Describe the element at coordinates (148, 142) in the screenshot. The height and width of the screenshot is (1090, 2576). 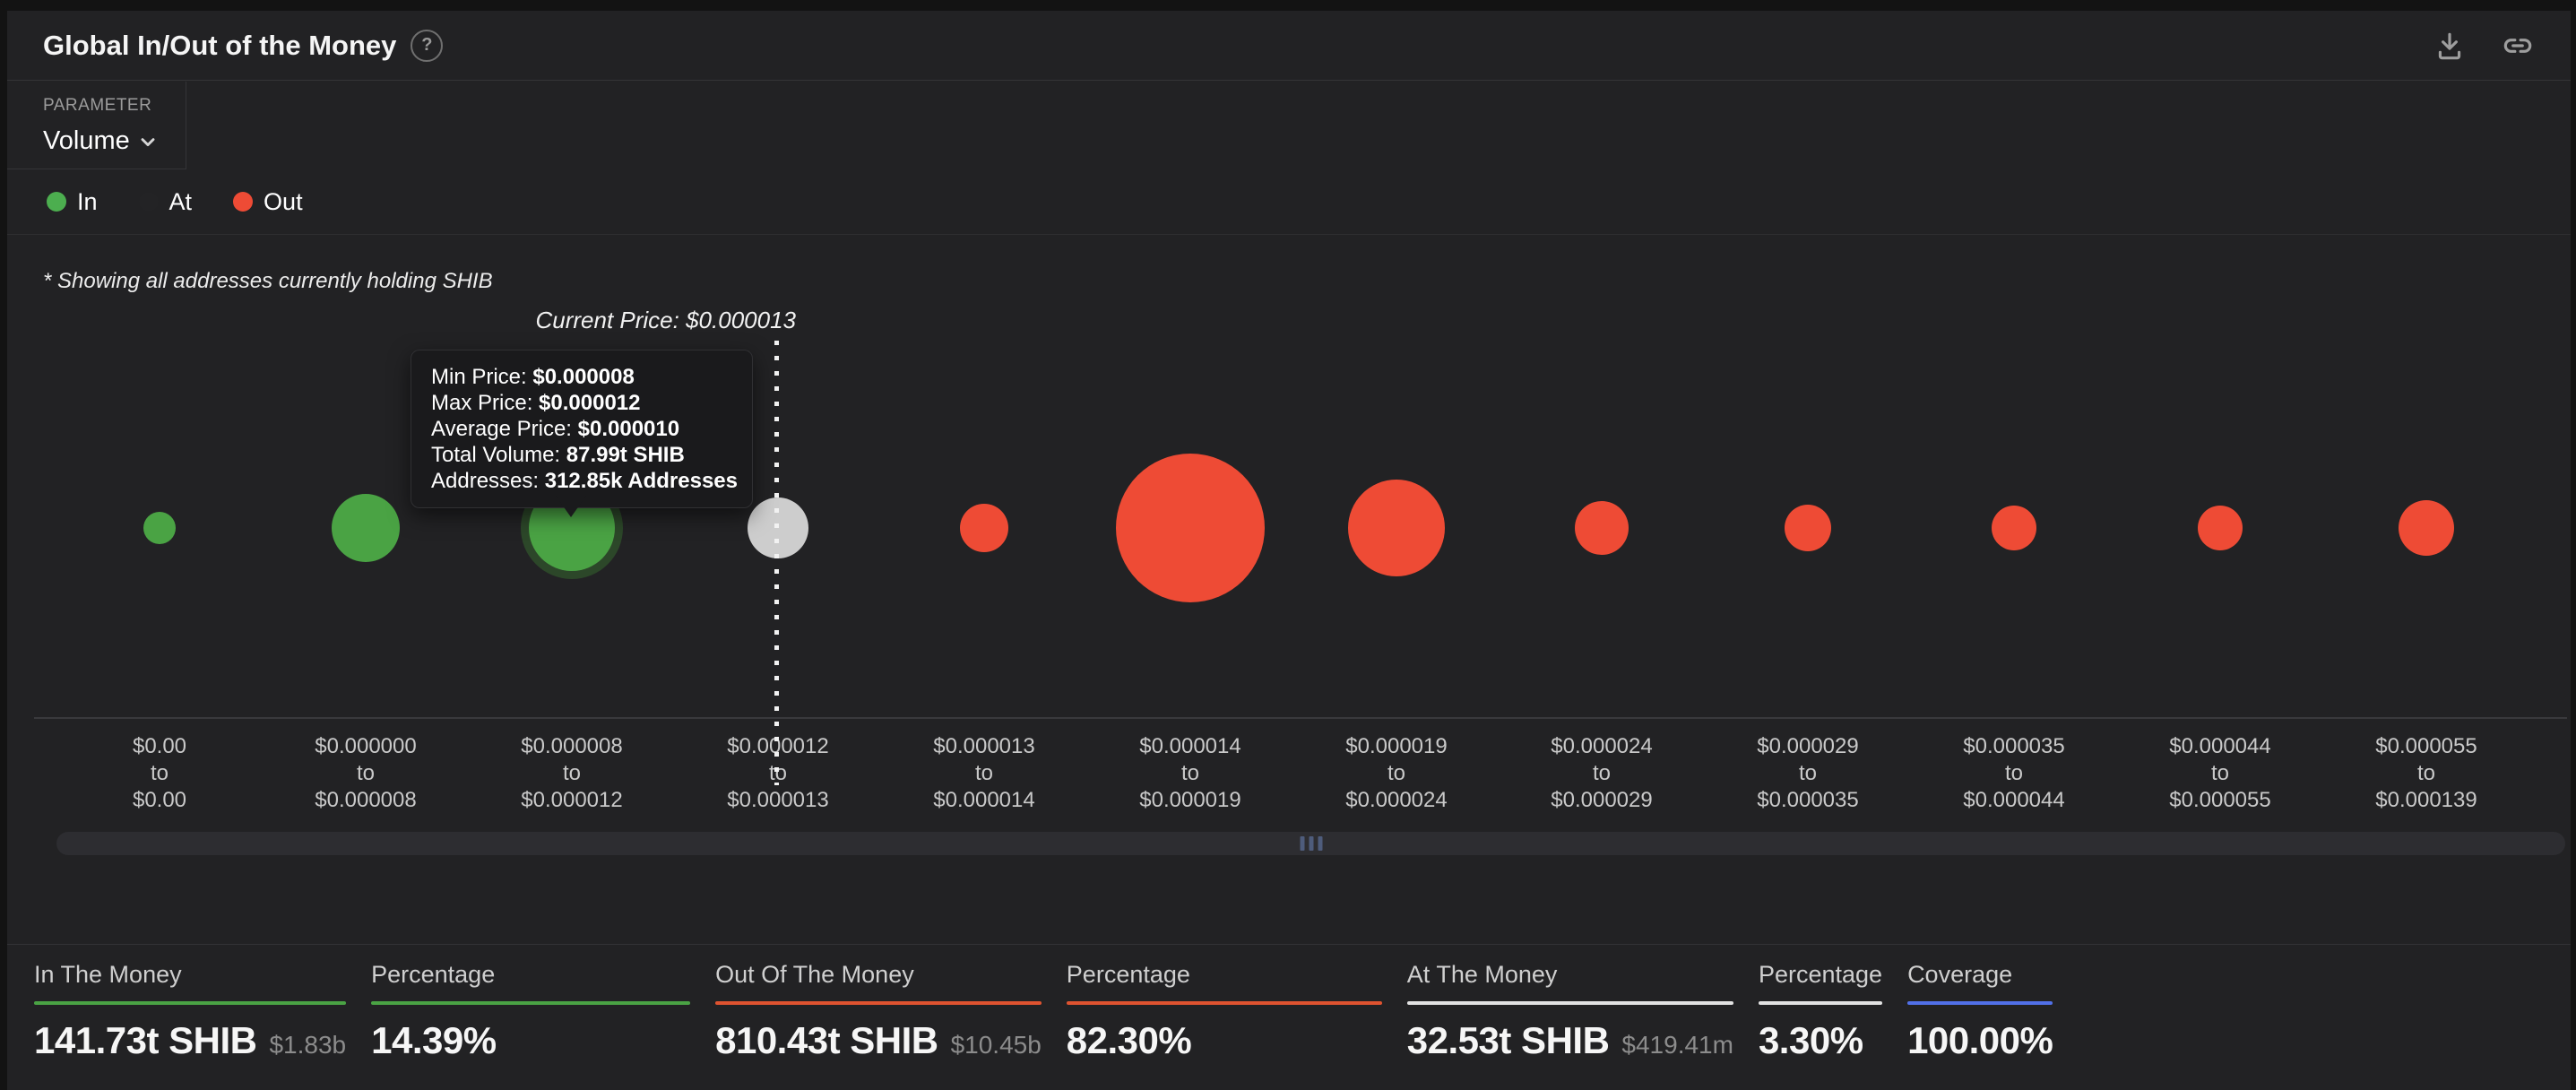
I see `chevron-down-icon` at that location.